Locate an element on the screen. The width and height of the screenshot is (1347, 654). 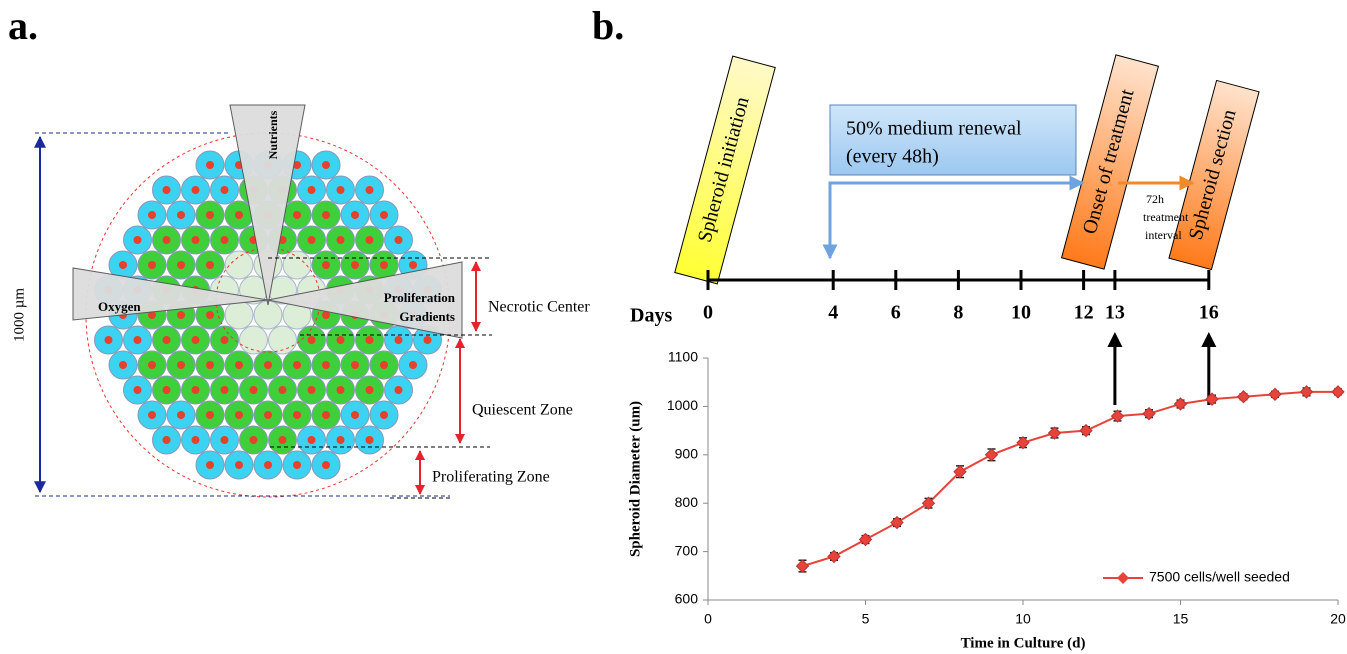
timeline-label: Days is located at coordinates (651, 316).